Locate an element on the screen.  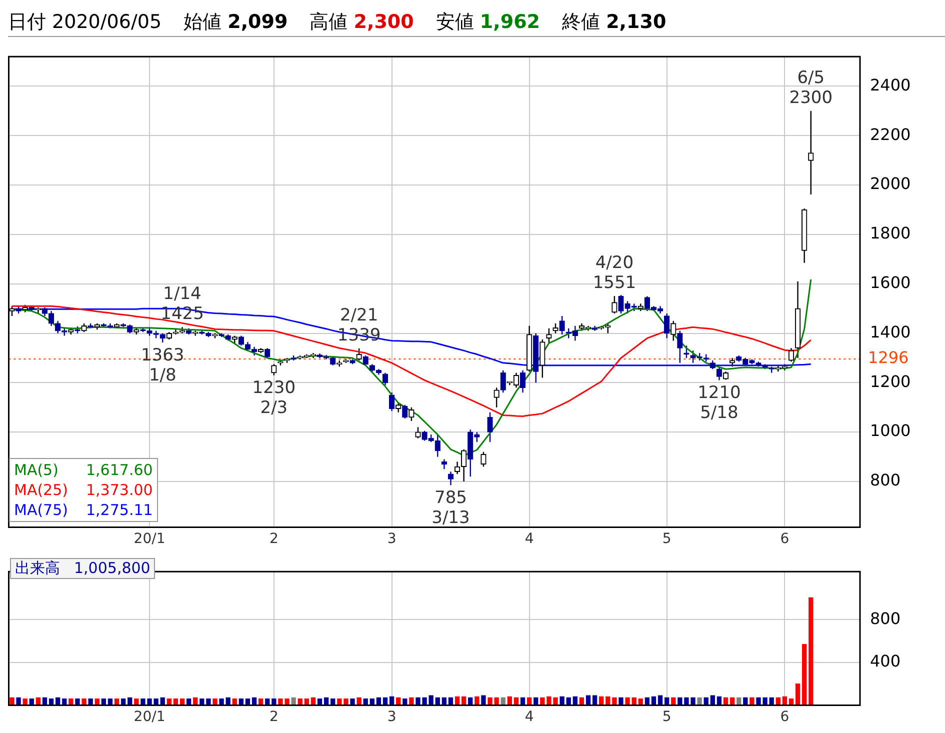
annotation: 1,005,800 is located at coordinates (112, 568).